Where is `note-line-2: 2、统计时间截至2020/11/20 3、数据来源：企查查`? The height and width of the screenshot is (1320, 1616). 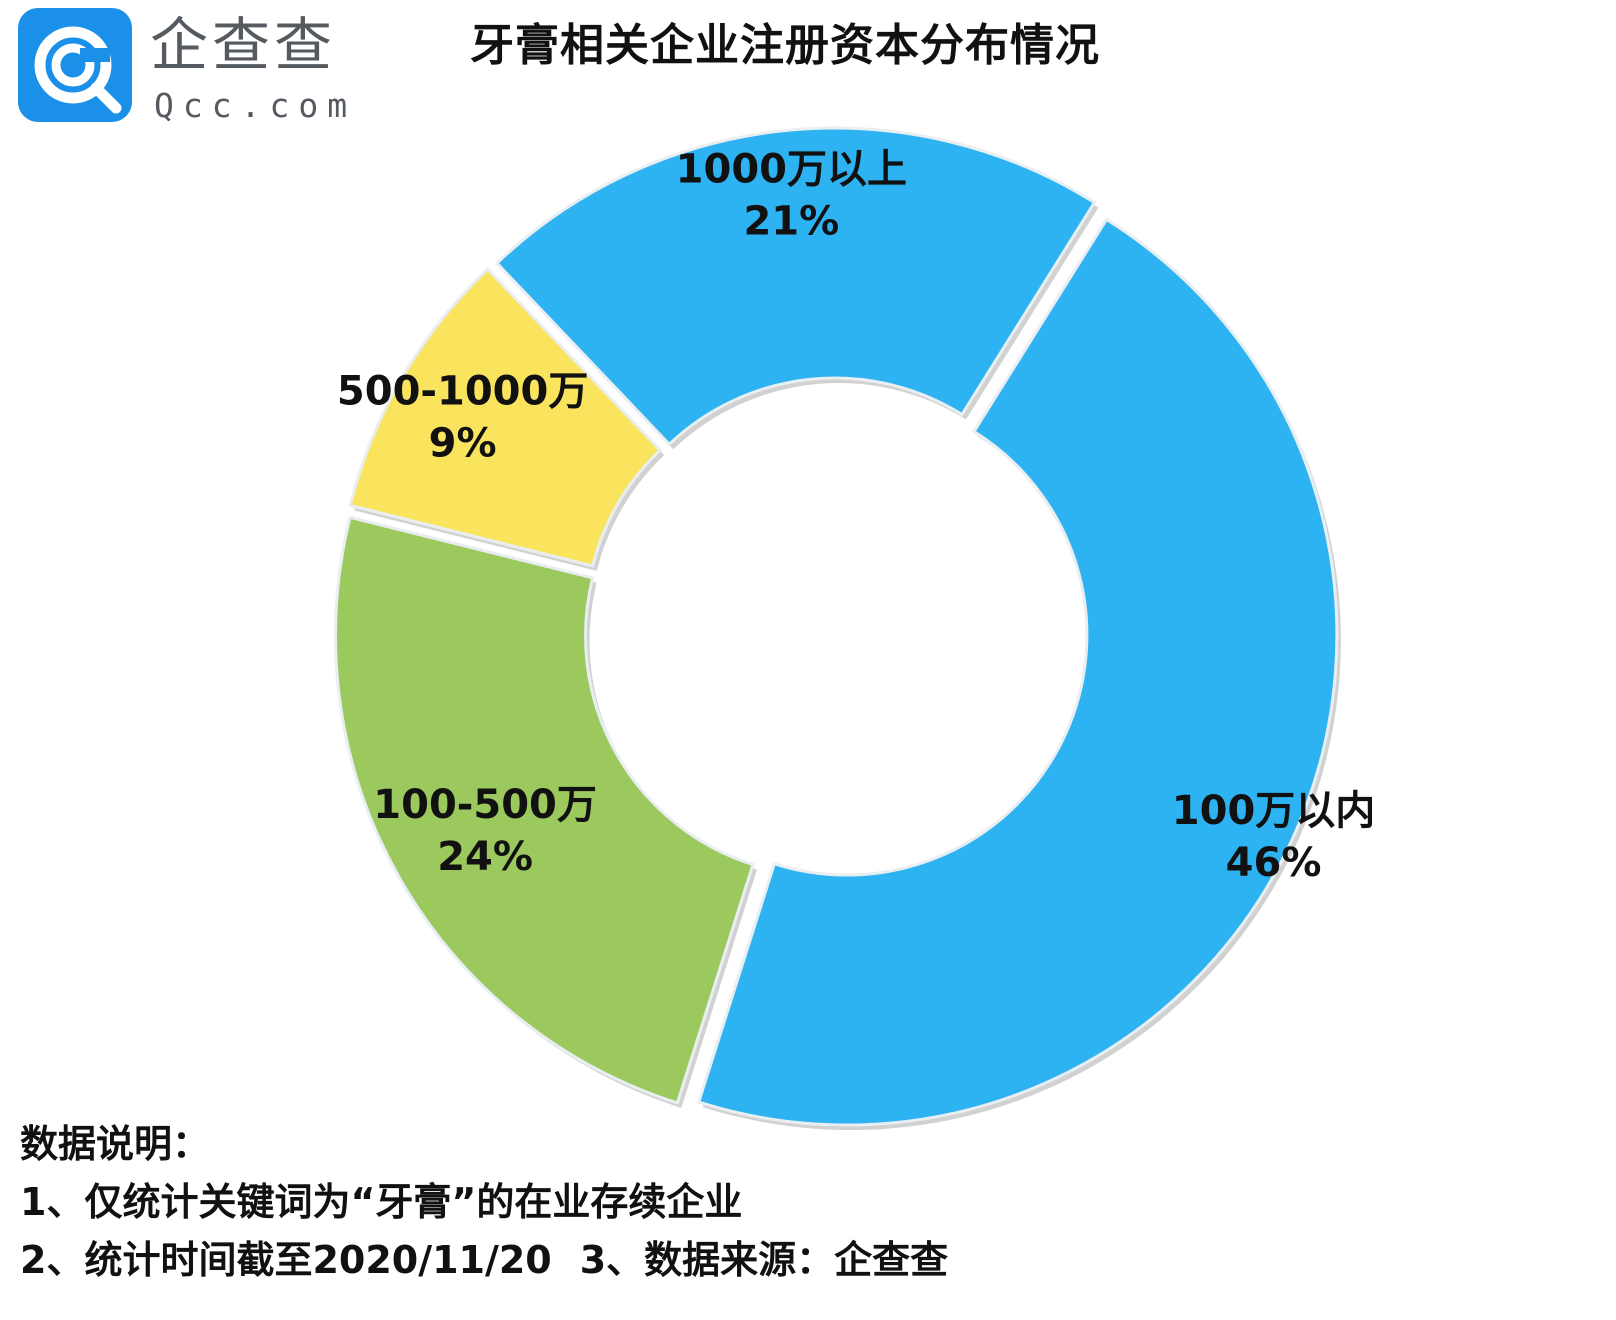
note-line-2: 2、统计时间截至2020/11/20 3、数据来源：企查查 is located at coordinates (484, 1260).